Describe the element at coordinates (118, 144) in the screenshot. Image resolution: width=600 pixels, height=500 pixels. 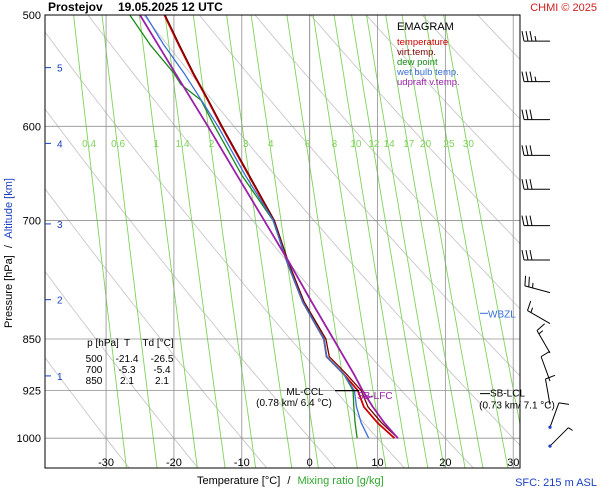
I see `mixing-ratio-label: 0.6` at that location.